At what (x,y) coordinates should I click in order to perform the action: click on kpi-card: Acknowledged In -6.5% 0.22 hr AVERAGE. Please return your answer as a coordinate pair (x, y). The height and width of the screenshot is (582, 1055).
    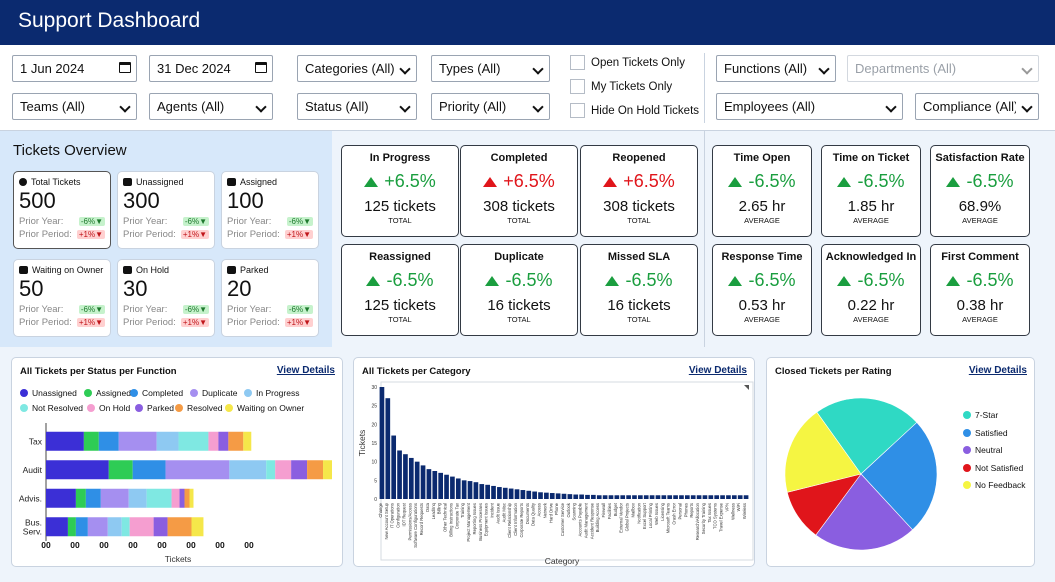
    Looking at the image, I should click on (871, 290).